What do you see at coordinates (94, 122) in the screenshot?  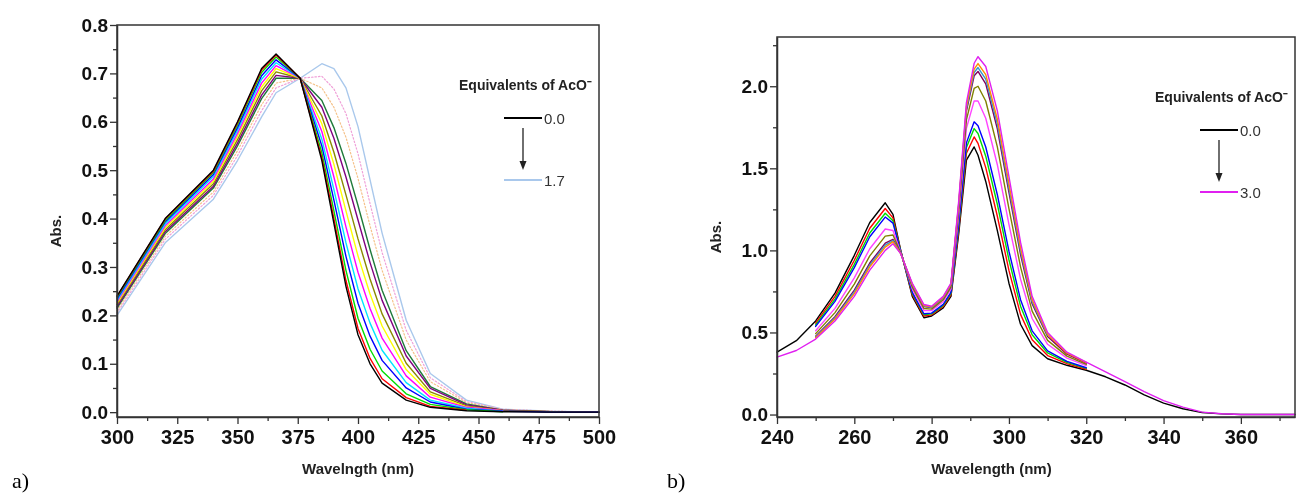 I see `y-tick-label: 0.6` at bounding box center [94, 122].